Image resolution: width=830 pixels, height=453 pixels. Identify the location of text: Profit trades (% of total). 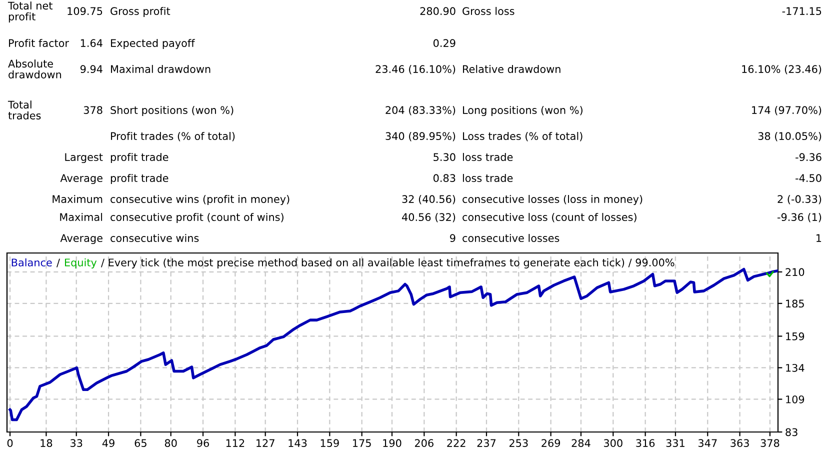
(173, 137).